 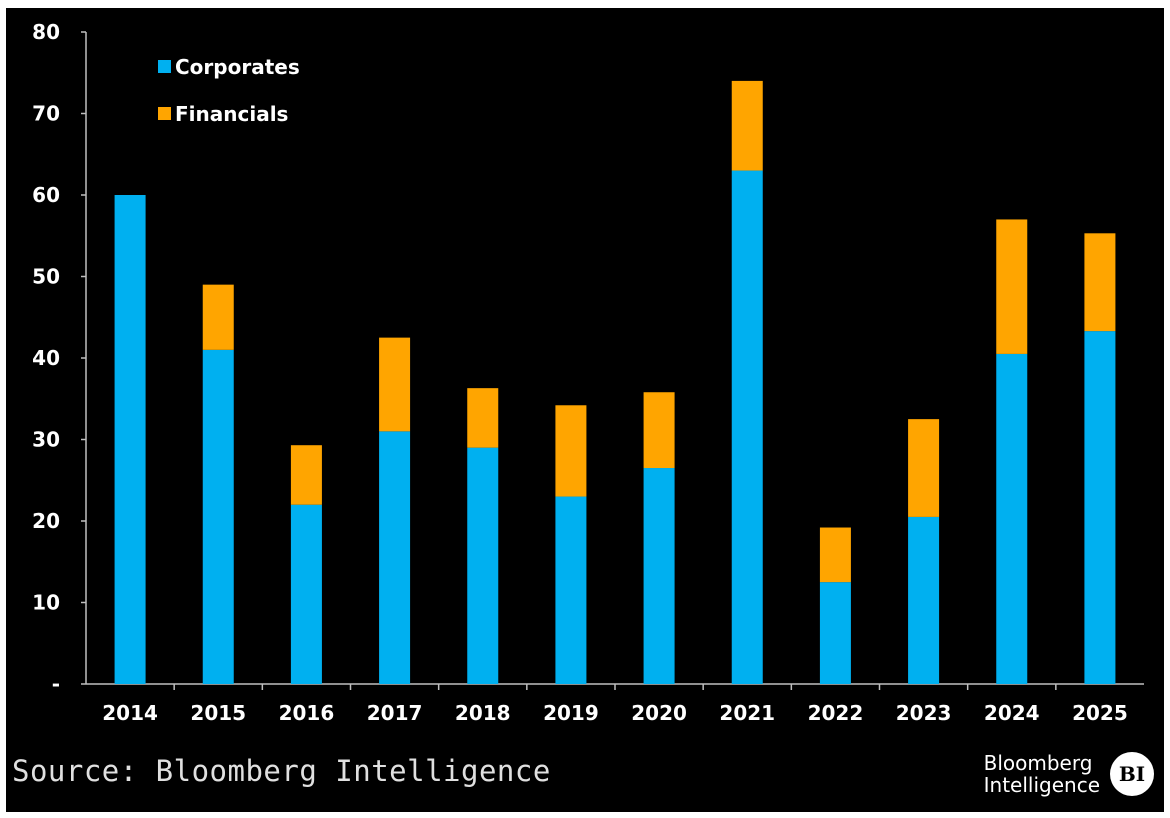 I want to click on x-tick-label: 2018, so click(x=483, y=713).